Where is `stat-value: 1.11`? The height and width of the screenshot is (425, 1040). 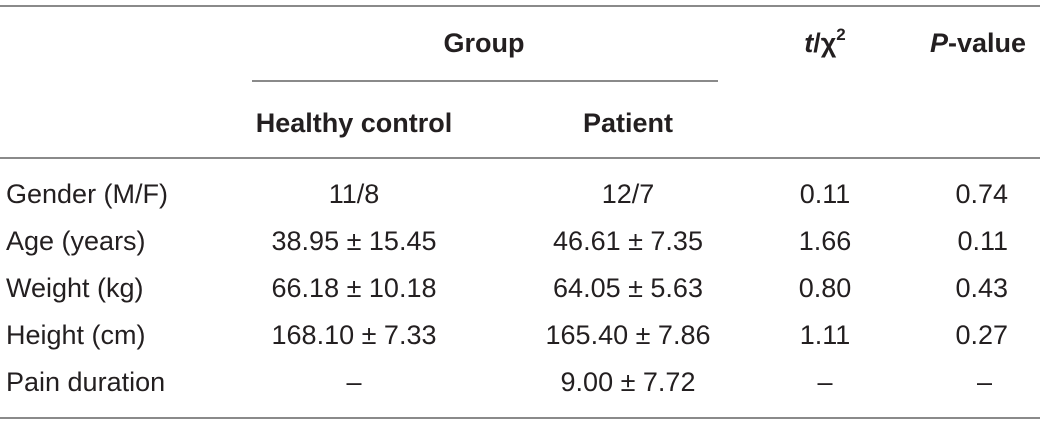
stat-value: 1.11 is located at coordinates (825, 335).